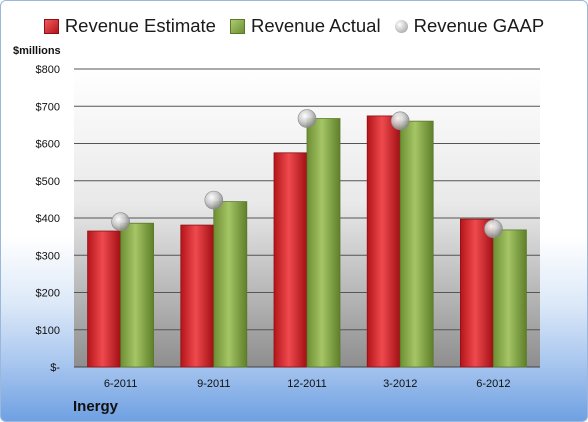  What do you see at coordinates (401, 26) in the screenshot?
I see `legend-swatch-revenue-gaap` at bounding box center [401, 26].